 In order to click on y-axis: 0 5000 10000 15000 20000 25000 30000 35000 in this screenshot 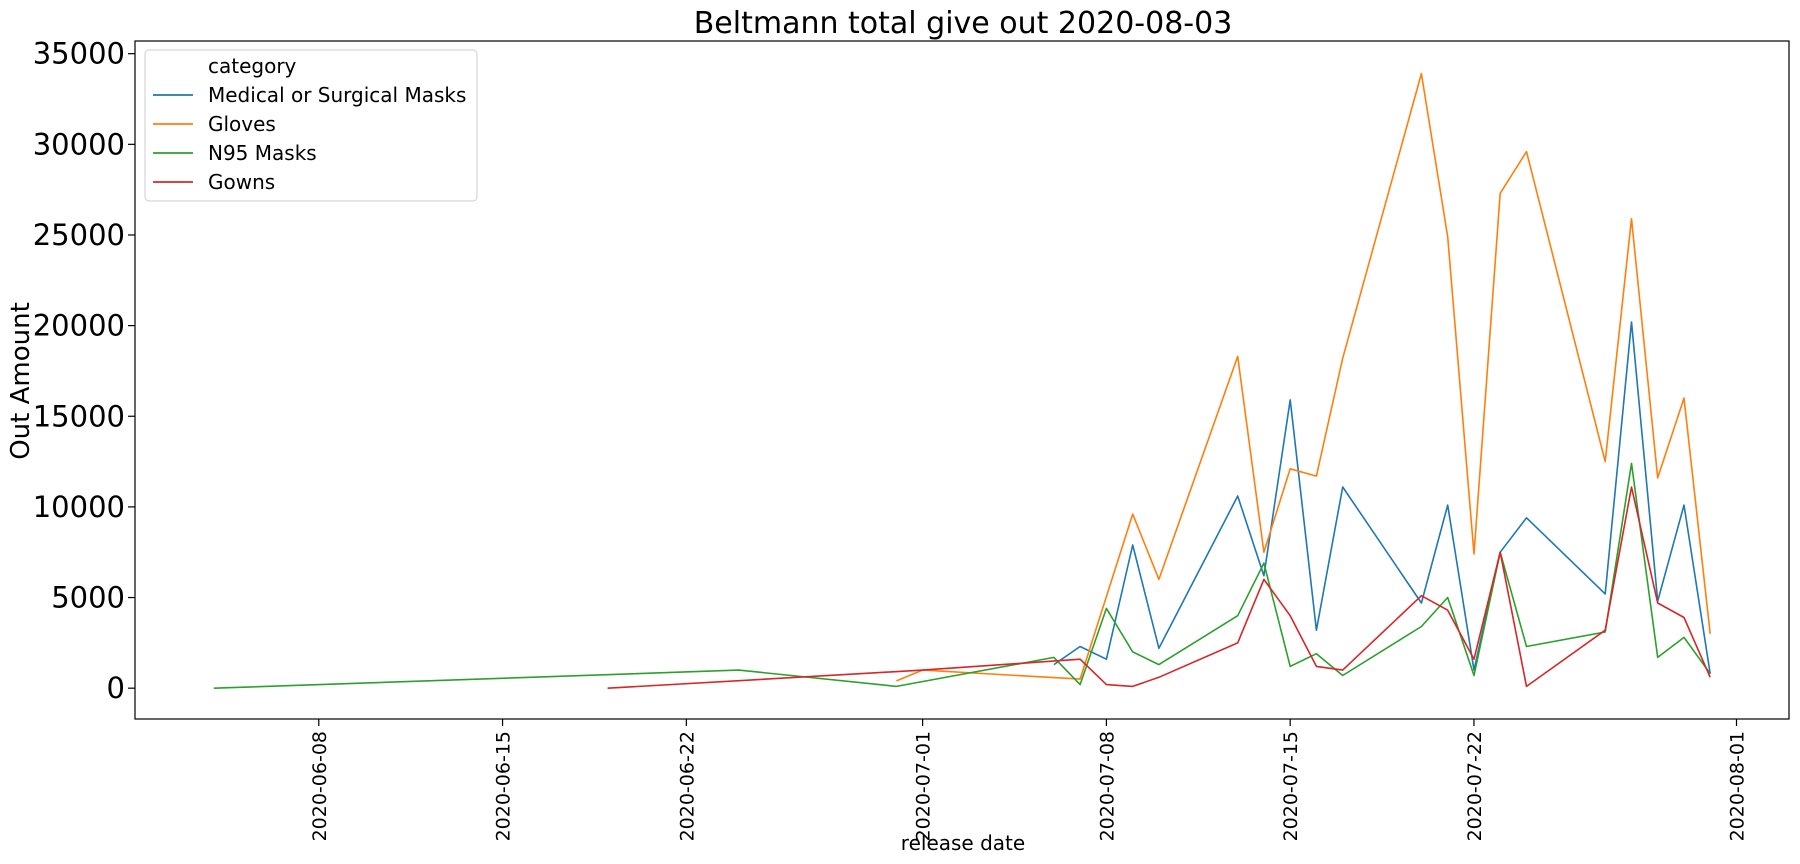, I will do `click(84, 371)`.